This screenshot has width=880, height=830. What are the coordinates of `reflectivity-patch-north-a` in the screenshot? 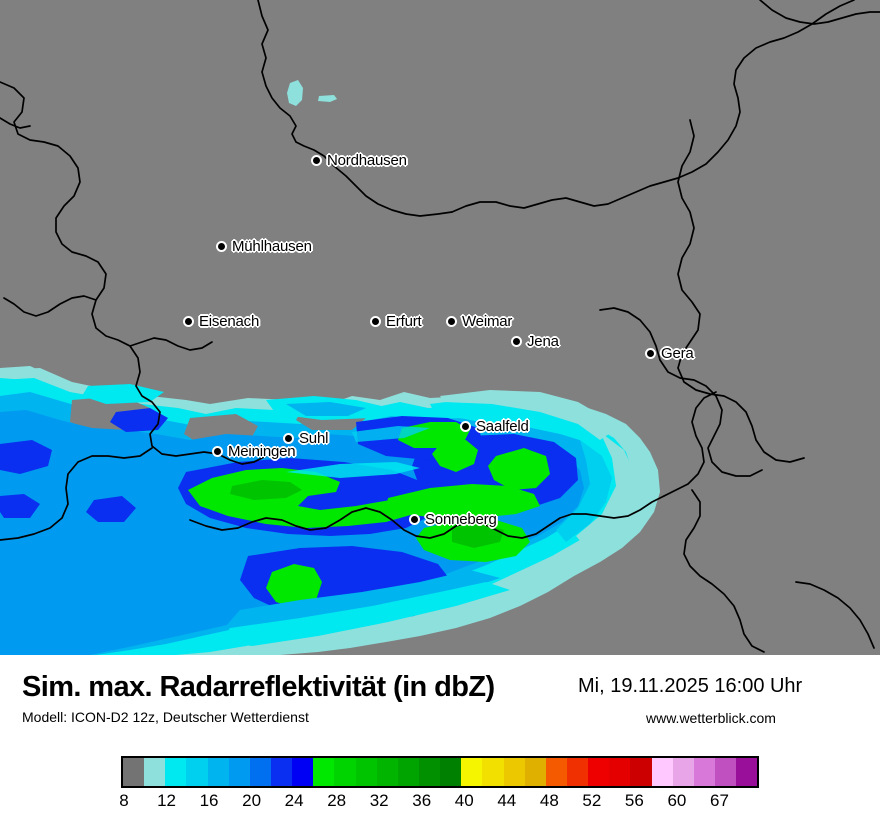 It's located at (295, 93).